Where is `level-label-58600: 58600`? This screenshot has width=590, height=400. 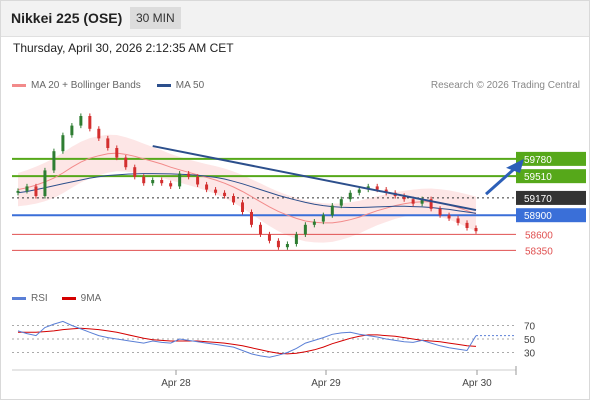
level-label-58600: 58600 is located at coordinates (539, 235).